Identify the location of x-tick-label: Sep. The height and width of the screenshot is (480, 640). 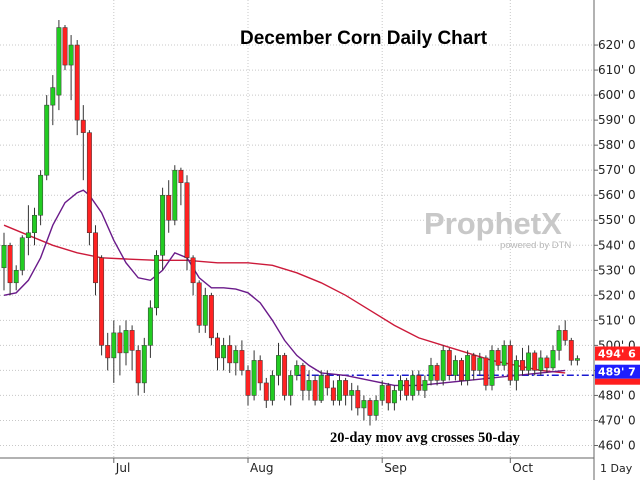
(395, 468).